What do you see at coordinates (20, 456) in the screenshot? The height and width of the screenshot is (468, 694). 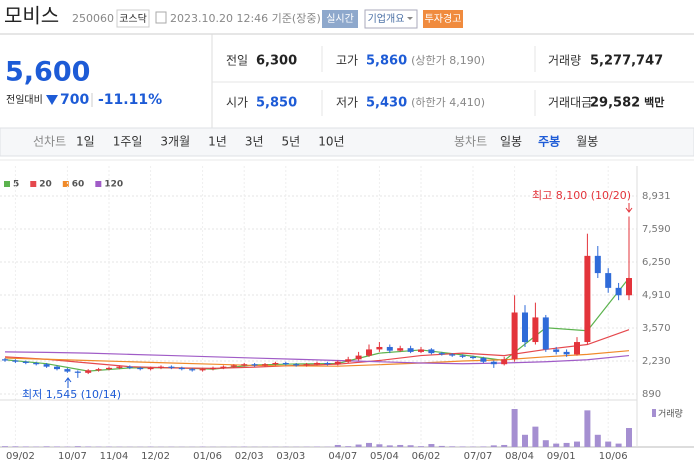 I see `x-tick-label: 09/02` at bounding box center [20, 456].